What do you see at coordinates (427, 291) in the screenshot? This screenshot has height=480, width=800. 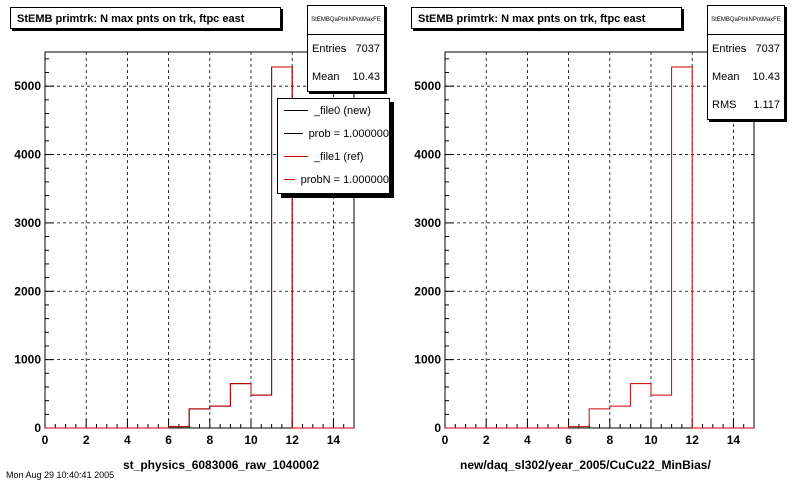 I see `right-ytick-label-2000: 2000` at bounding box center [427, 291].